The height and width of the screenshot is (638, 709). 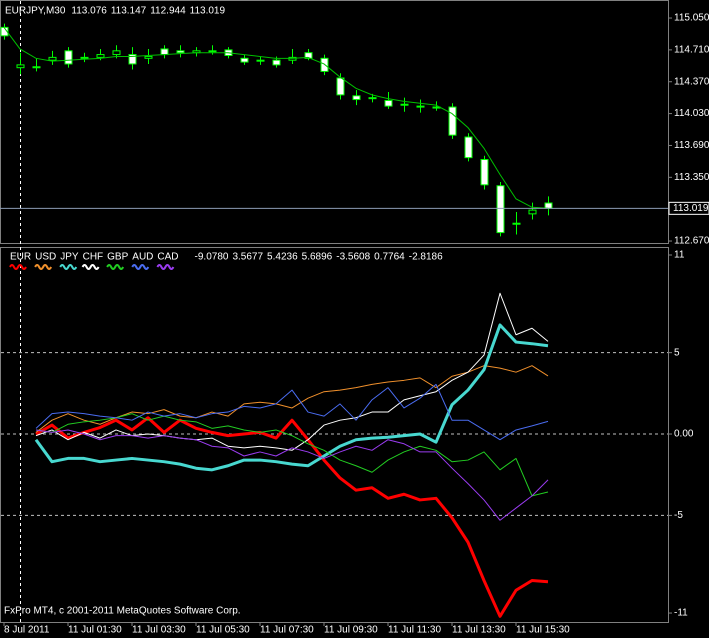 I want to click on y-tick-label: 112.670, so click(x=691, y=241).